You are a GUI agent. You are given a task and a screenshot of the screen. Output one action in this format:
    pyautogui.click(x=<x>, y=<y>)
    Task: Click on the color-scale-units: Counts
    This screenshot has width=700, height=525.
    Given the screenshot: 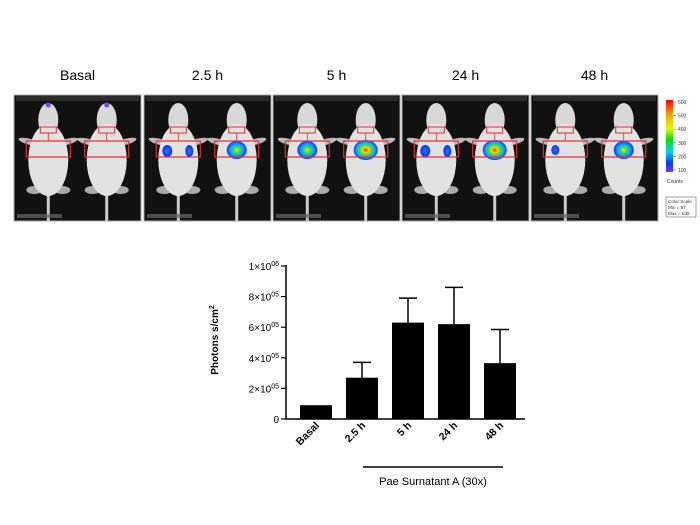 What is the action you would take?
    pyautogui.click(x=675, y=182)
    